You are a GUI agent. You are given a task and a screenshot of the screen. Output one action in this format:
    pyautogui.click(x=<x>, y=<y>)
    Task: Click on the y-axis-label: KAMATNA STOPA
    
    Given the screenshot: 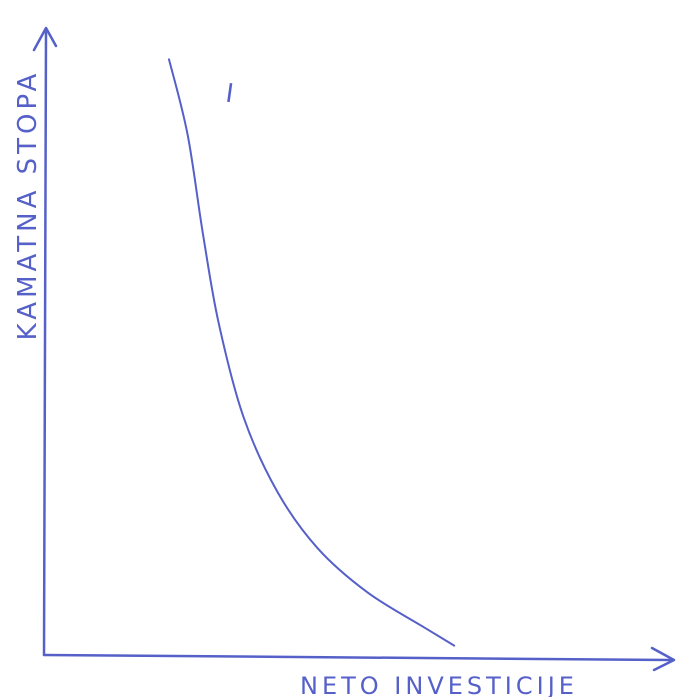 What is the action you would take?
    pyautogui.click(x=28, y=205)
    